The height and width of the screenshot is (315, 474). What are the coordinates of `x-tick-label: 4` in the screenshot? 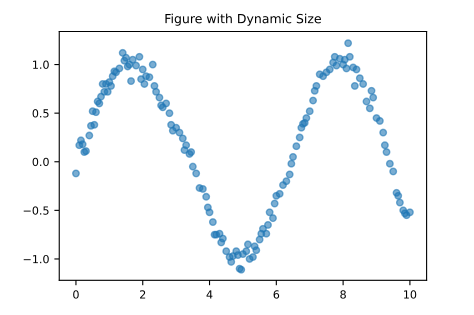 It's located at (209, 294).